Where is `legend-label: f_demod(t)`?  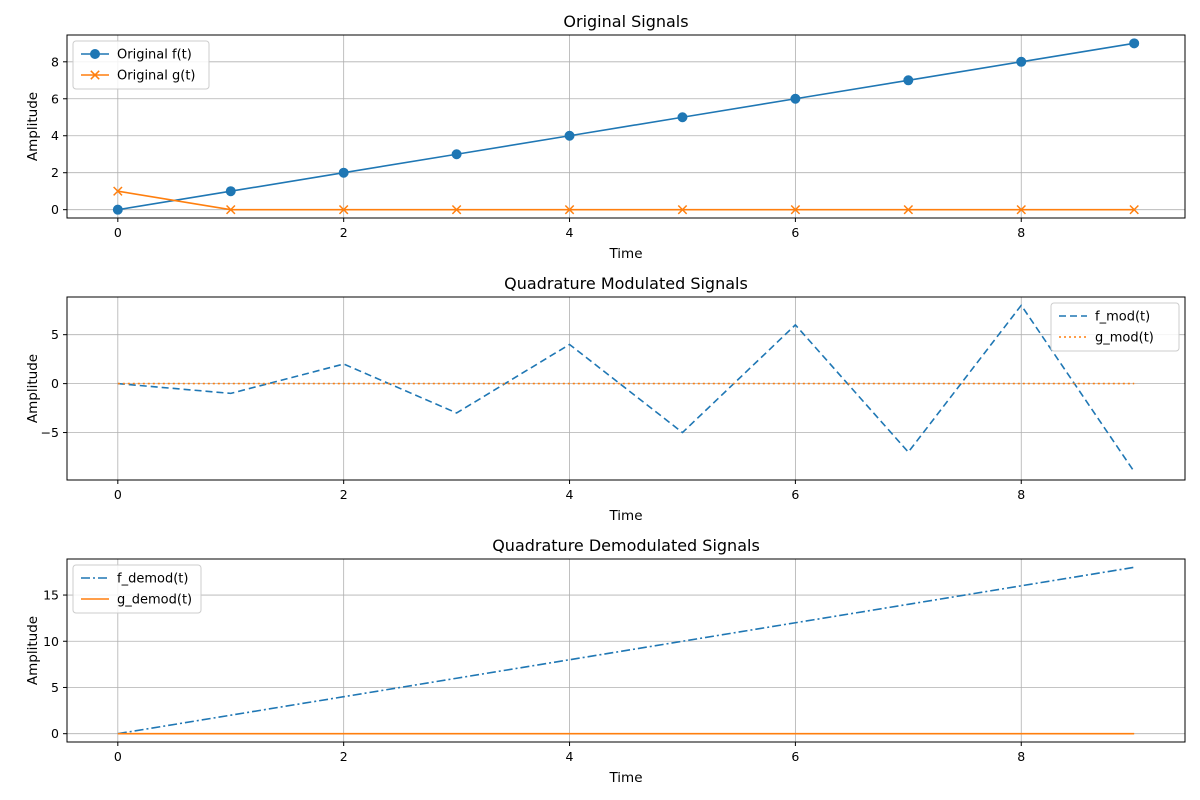 legend-label: f_demod(t) is located at coordinates (152, 579).